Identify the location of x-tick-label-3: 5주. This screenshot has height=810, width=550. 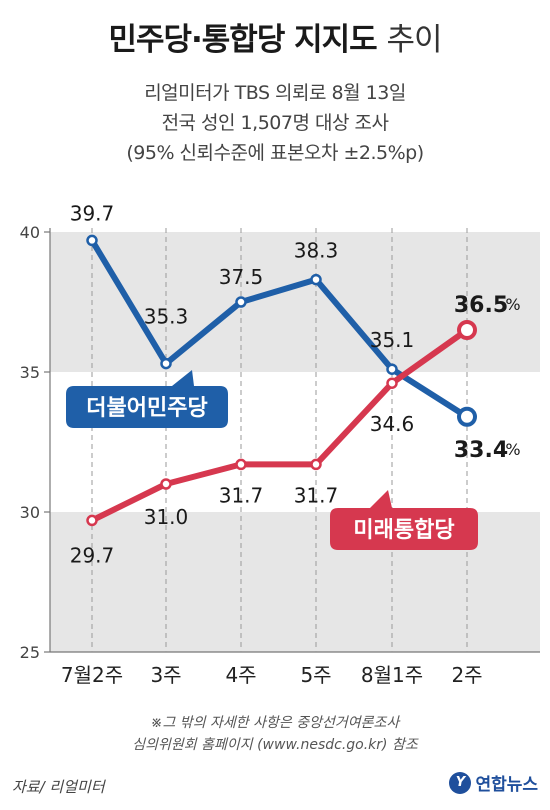
(315, 675).